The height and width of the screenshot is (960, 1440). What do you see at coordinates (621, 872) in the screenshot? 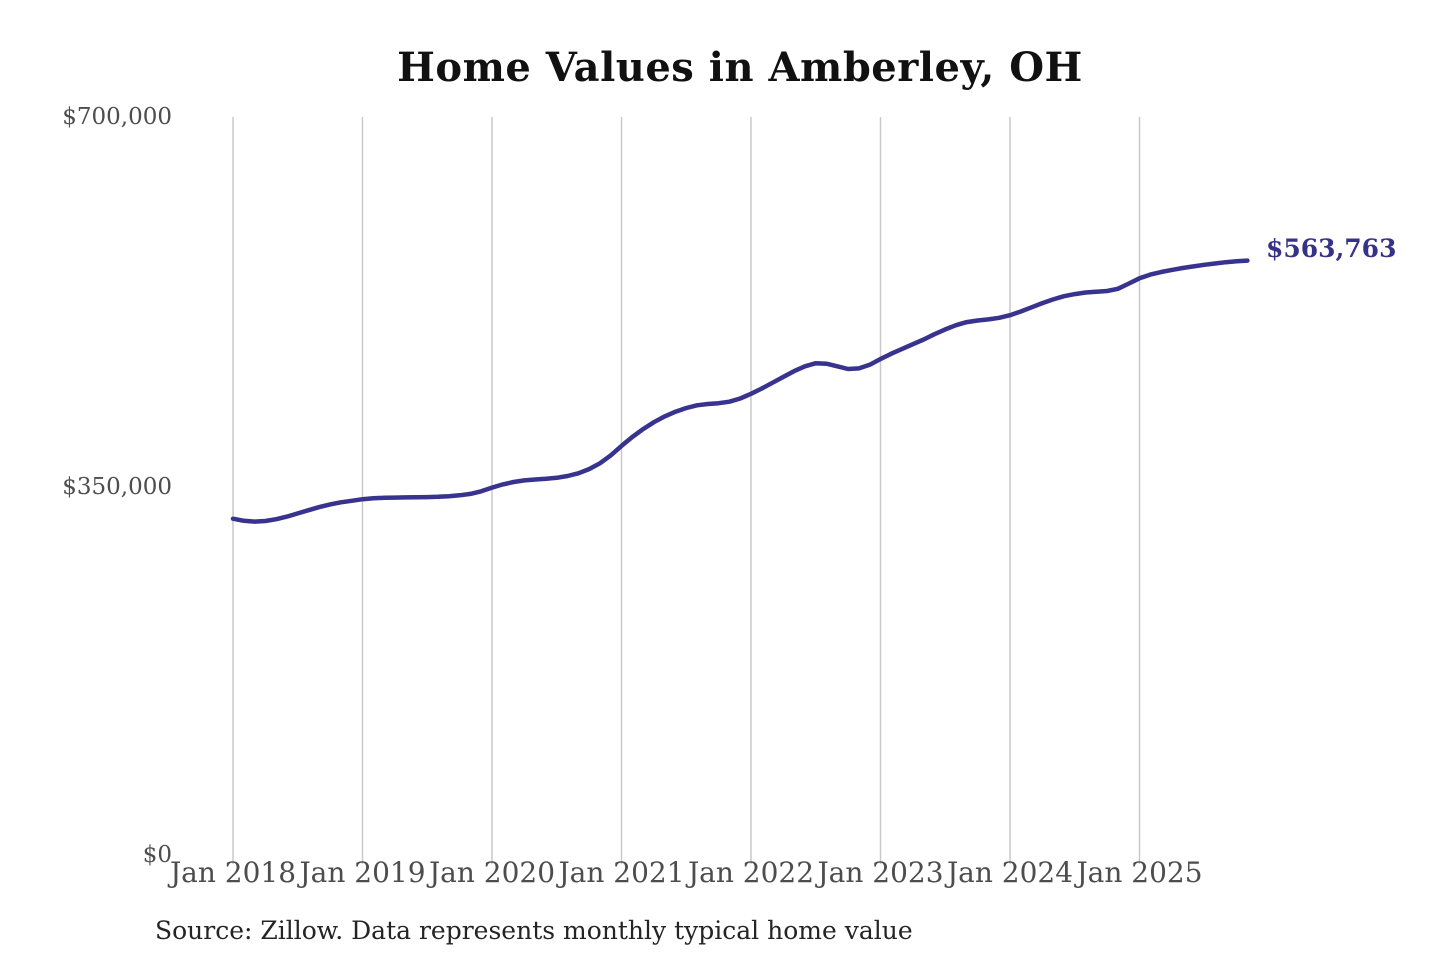
I see `x-axis-label: Jan 2021` at bounding box center [621, 872].